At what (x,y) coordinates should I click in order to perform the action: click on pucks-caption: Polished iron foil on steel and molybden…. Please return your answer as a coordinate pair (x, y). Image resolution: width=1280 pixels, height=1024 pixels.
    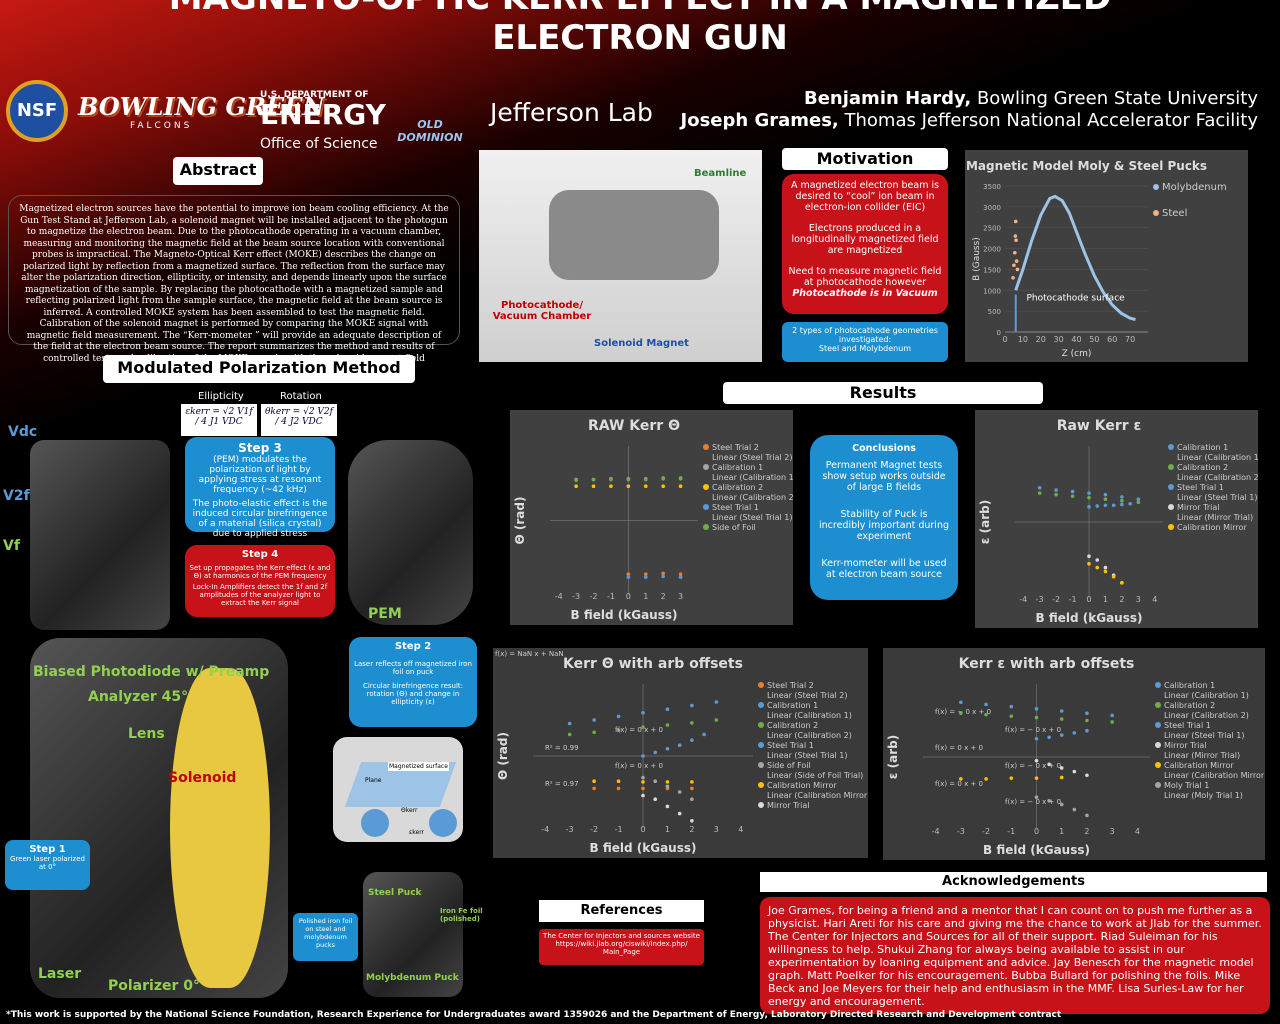
    Looking at the image, I should click on (325, 937).